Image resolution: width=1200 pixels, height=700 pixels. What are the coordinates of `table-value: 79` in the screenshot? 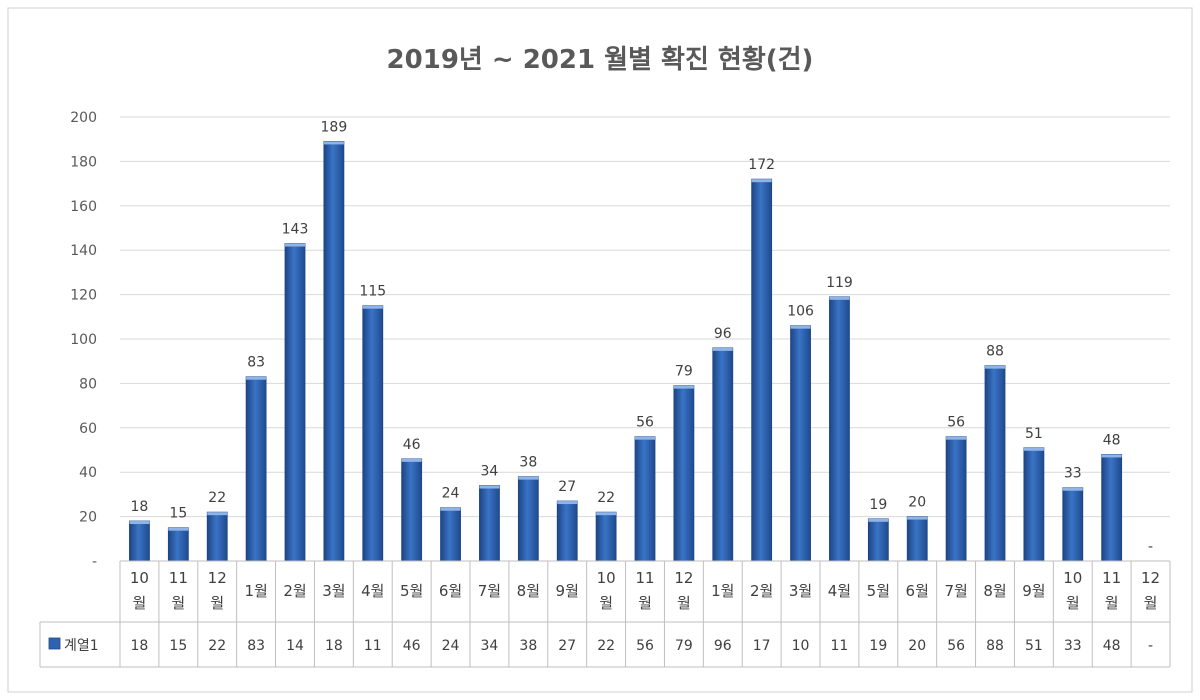 It's located at (684, 646).